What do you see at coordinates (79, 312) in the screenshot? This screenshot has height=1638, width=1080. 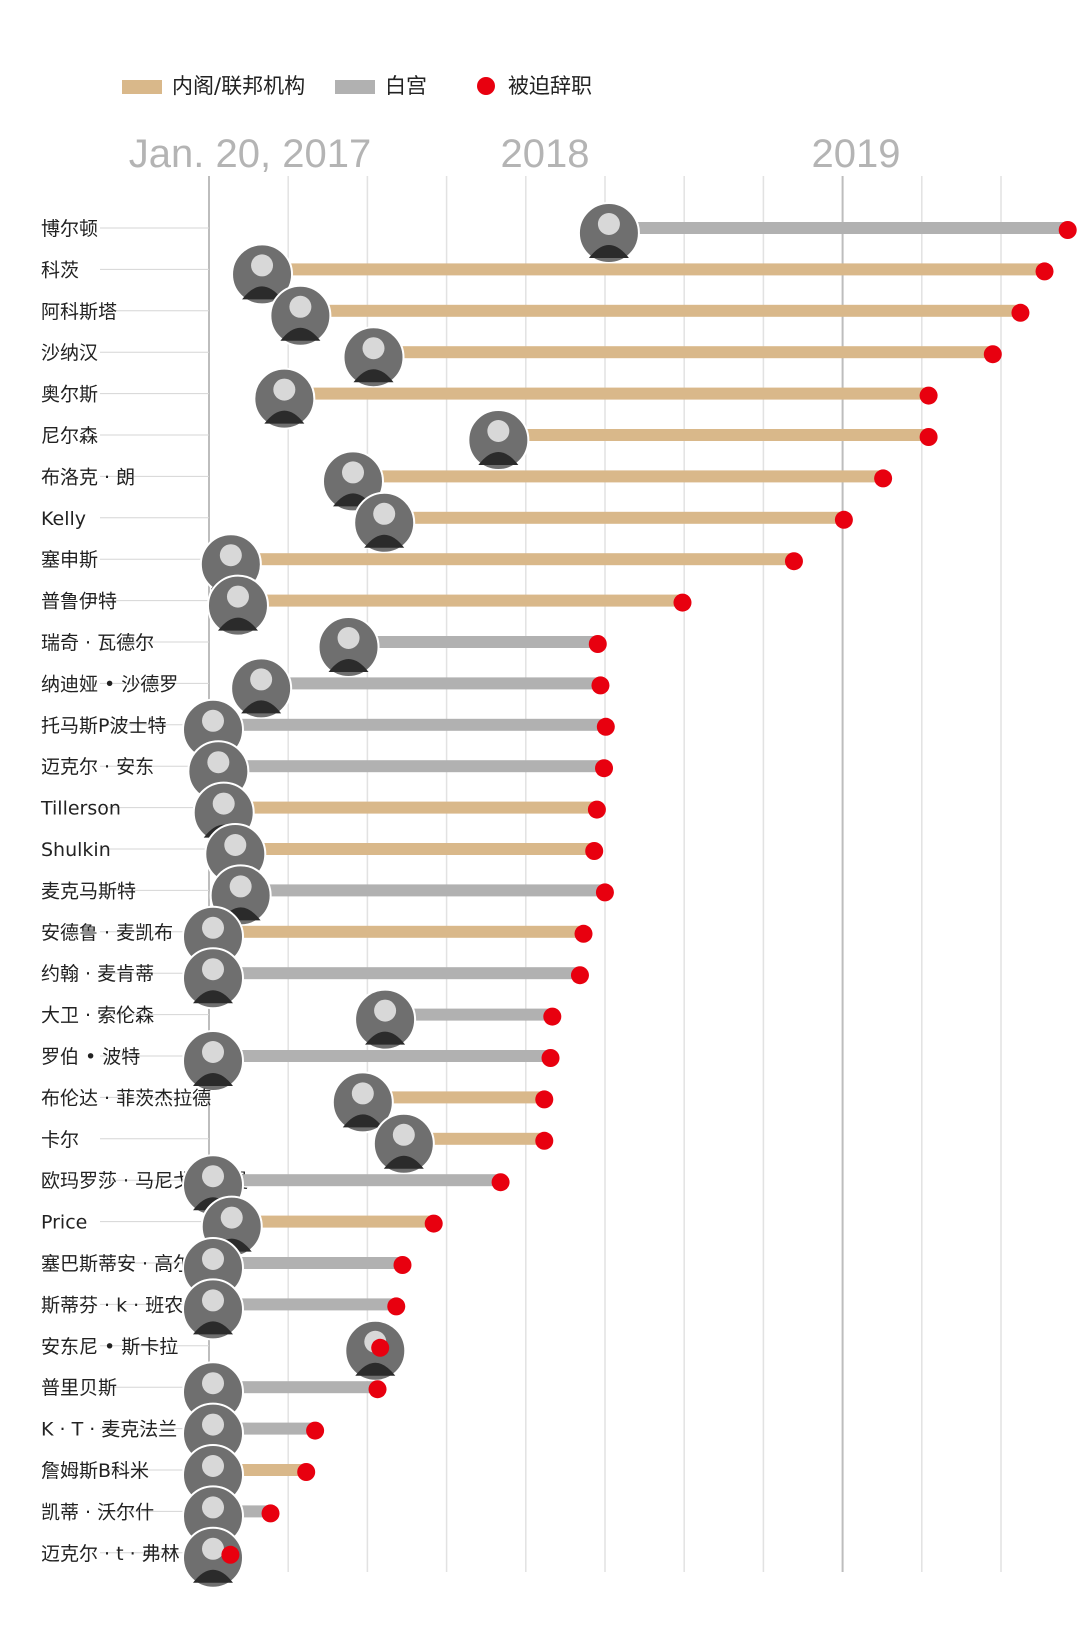 I see `row-name-label: 阿科斯塔` at bounding box center [79, 312].